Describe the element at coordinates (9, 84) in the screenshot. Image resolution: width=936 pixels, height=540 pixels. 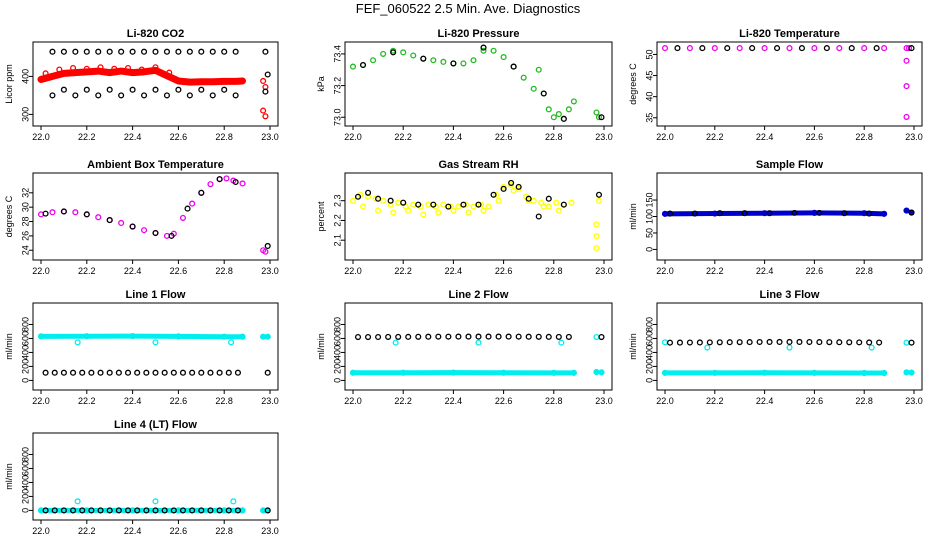
I see `y-axis-label: Licor ppm` at that location.